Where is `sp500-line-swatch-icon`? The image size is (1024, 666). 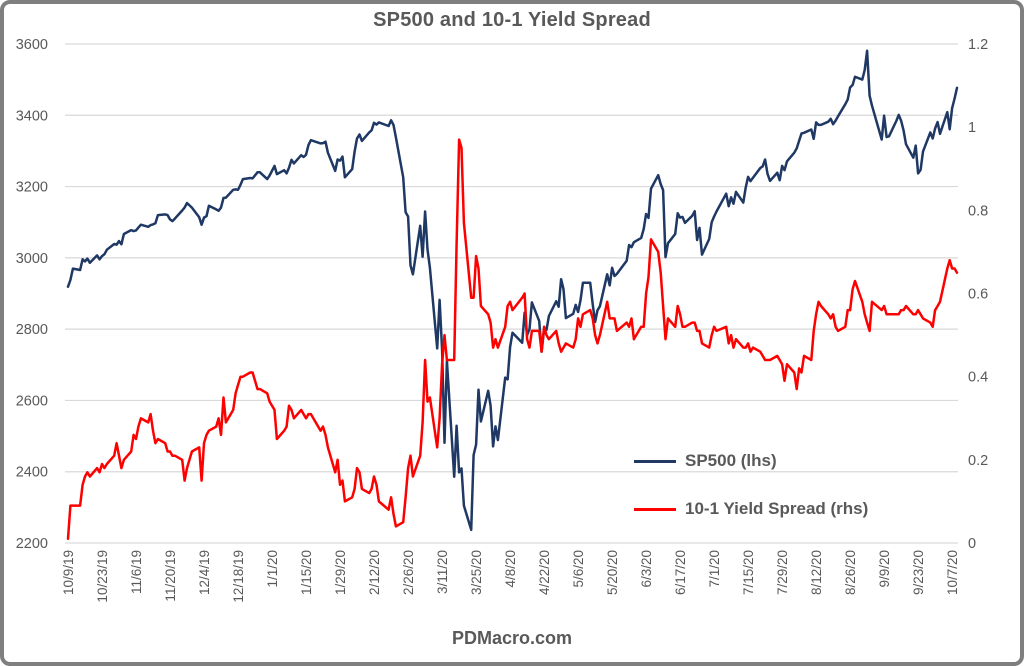 sp500-line-swatch-icon is located at coordinates (655, 461).